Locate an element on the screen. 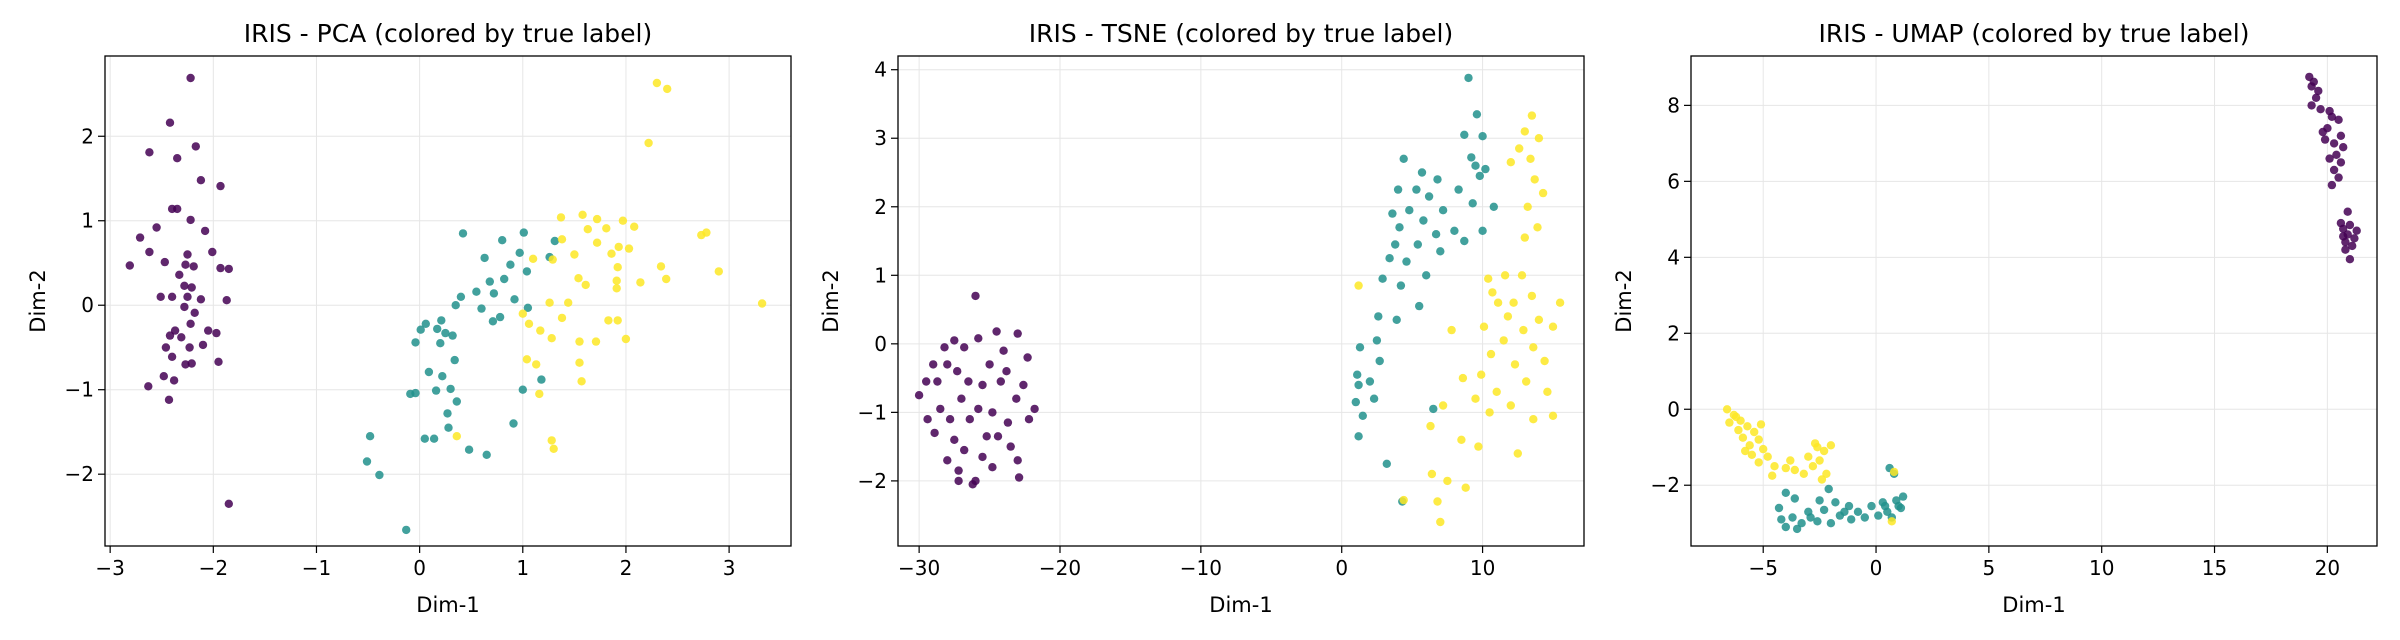 The image size is (2400, 640). y-tick-label: 1 is located at coordinates (880, 275).